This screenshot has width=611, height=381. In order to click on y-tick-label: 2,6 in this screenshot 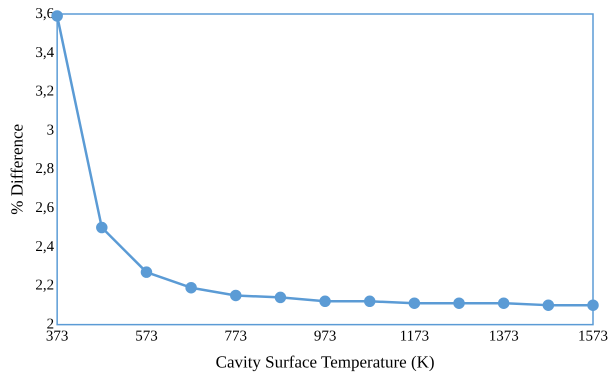, I will do `click(45, 208)`.